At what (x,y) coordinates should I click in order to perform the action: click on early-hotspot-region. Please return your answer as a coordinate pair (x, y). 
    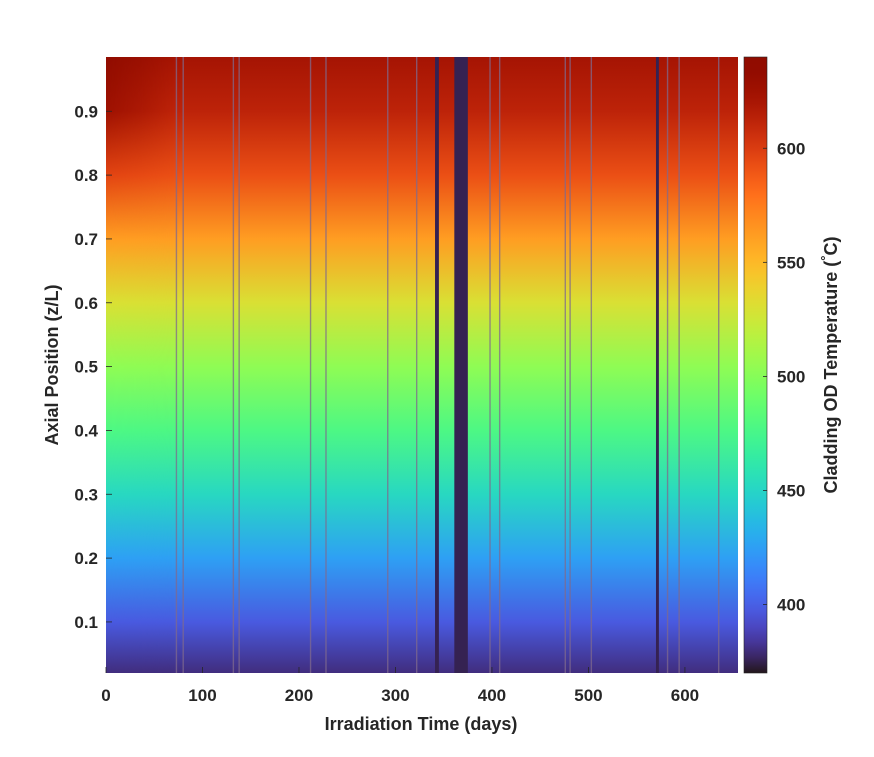
    Looking at the image, I should click on (140, 365).